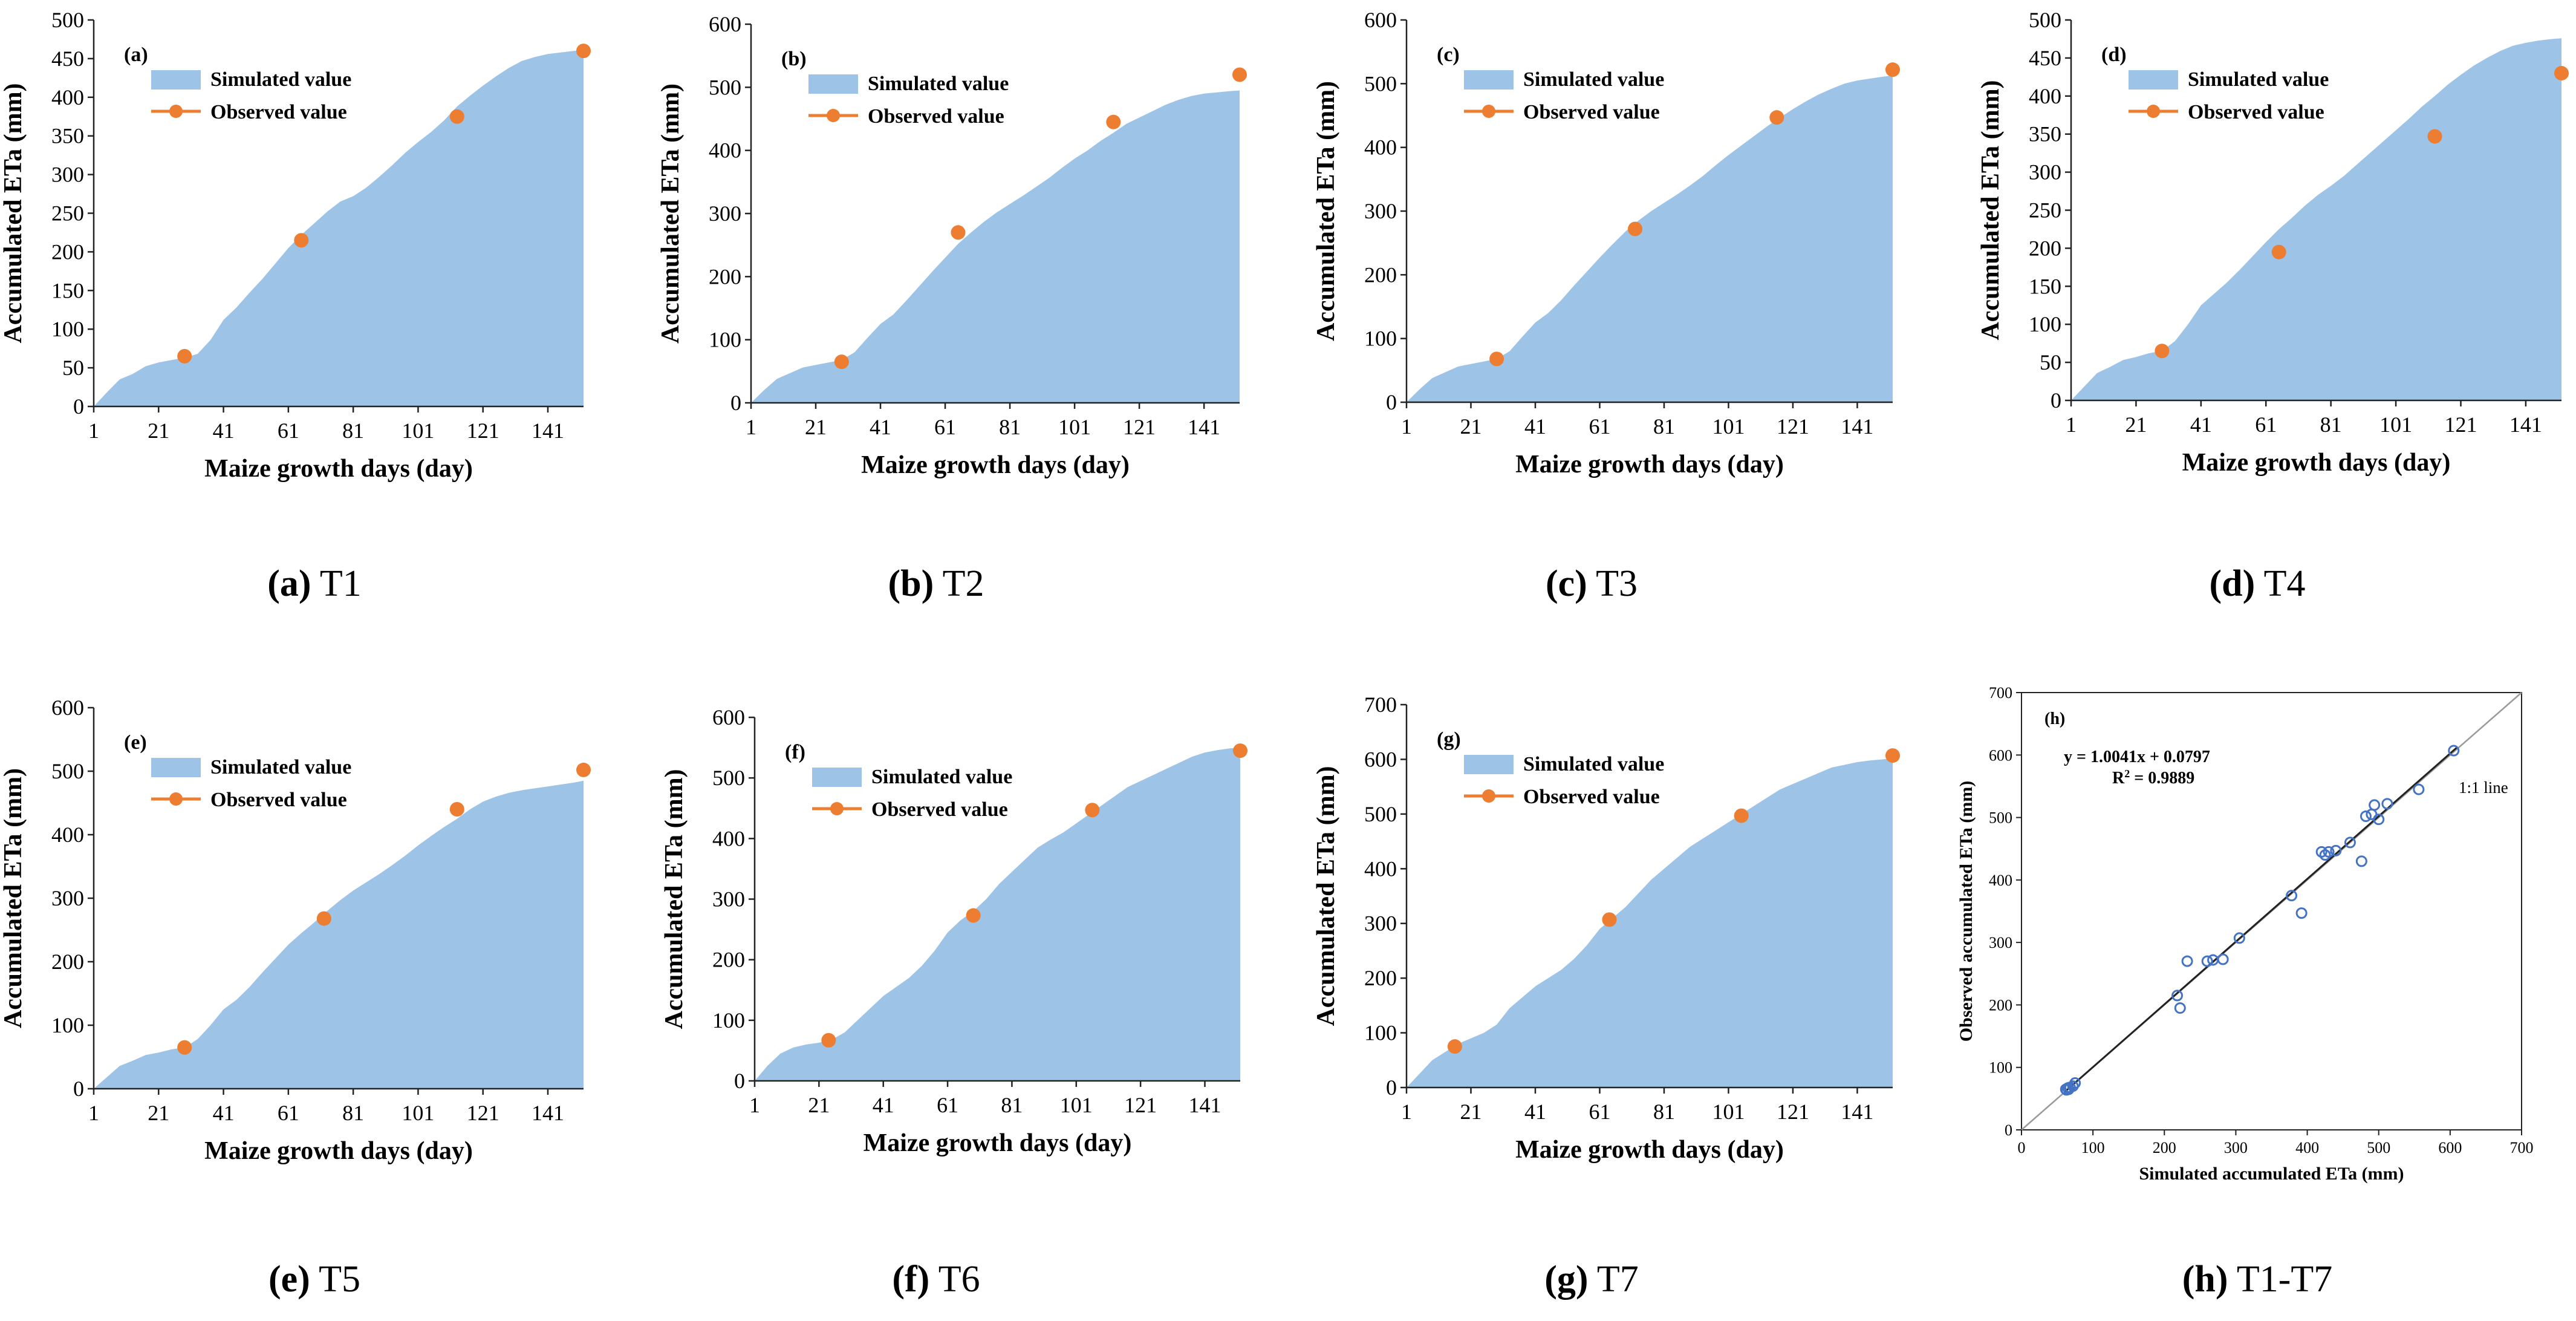  What do you see at coordinates (816, 427) in the screenshot?
I see `x-tick-label: 21` at bounding box center [816, 427].